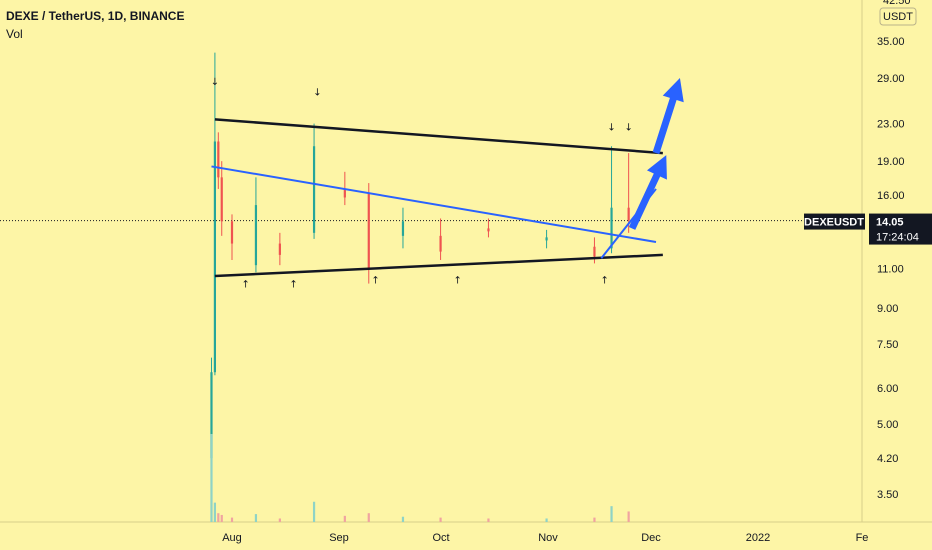  I want to click on currency-button, so click(898, 16).